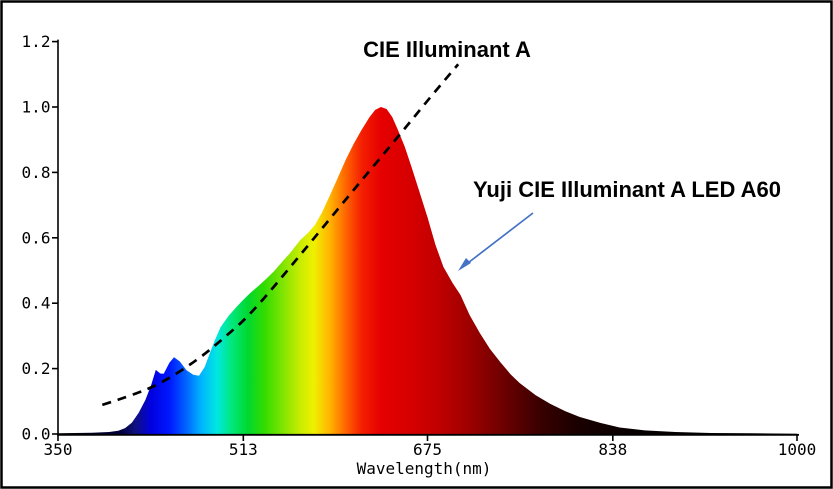 The image size is (833, 489). Describe the element at coordinates (36, 368) in the screenshot. I see `y-tick-label: 0.2` at that location.